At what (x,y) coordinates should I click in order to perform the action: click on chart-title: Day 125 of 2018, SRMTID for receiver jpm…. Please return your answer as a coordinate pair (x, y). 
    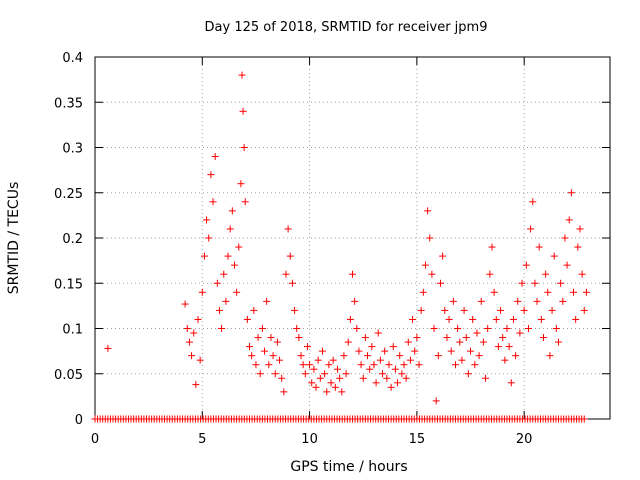
    Looking at the image, I should click on (346, 27).